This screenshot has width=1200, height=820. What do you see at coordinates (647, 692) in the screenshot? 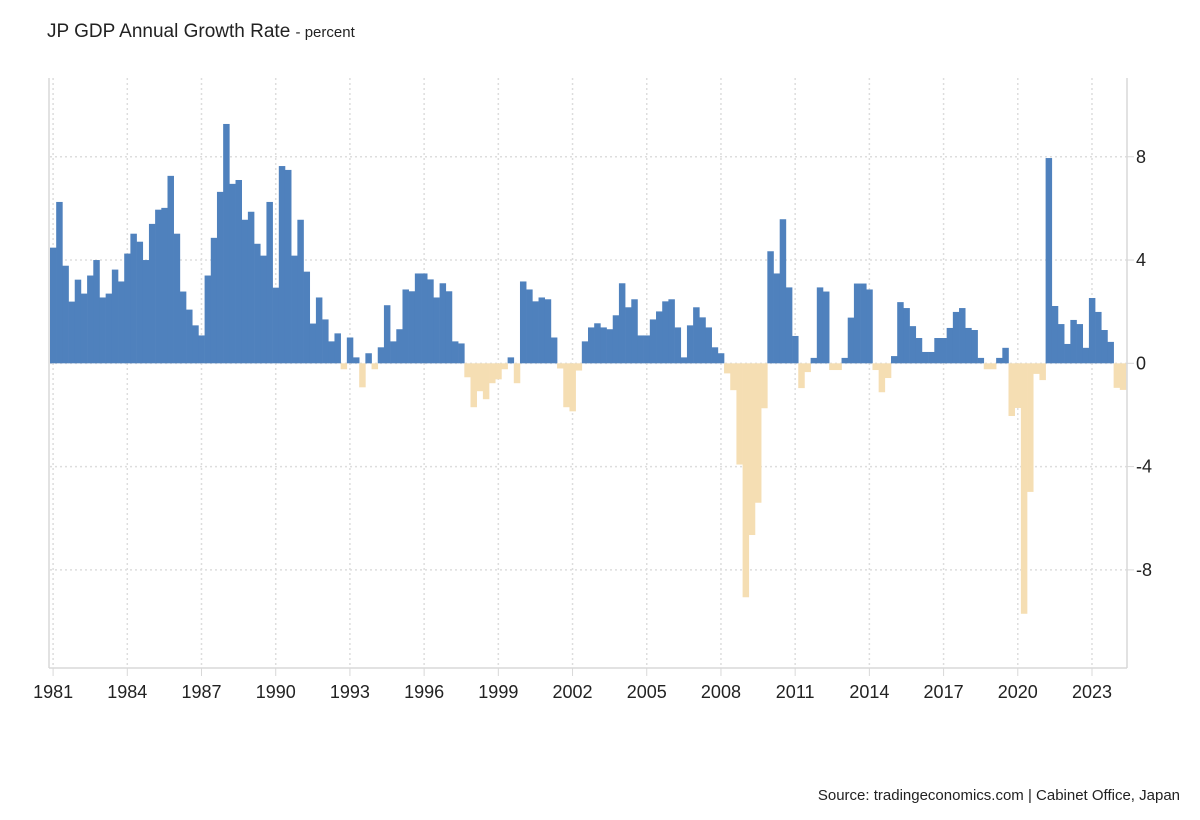
I see `x-tick-label: 2005` at bounding box center [647, 692].